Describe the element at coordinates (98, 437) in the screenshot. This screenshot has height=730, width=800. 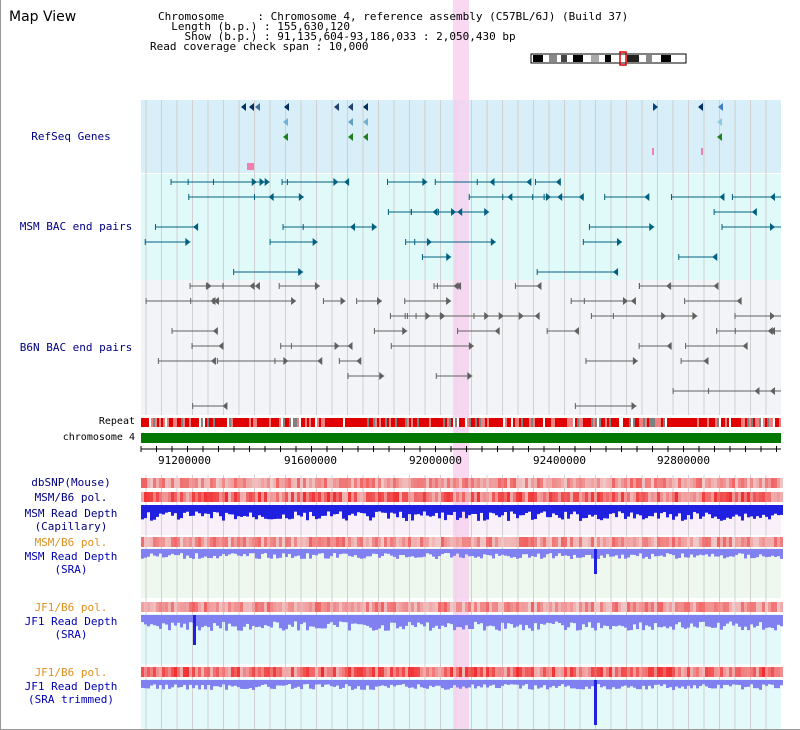
I see `track-label-chromosome: chromosome 4` at that location.